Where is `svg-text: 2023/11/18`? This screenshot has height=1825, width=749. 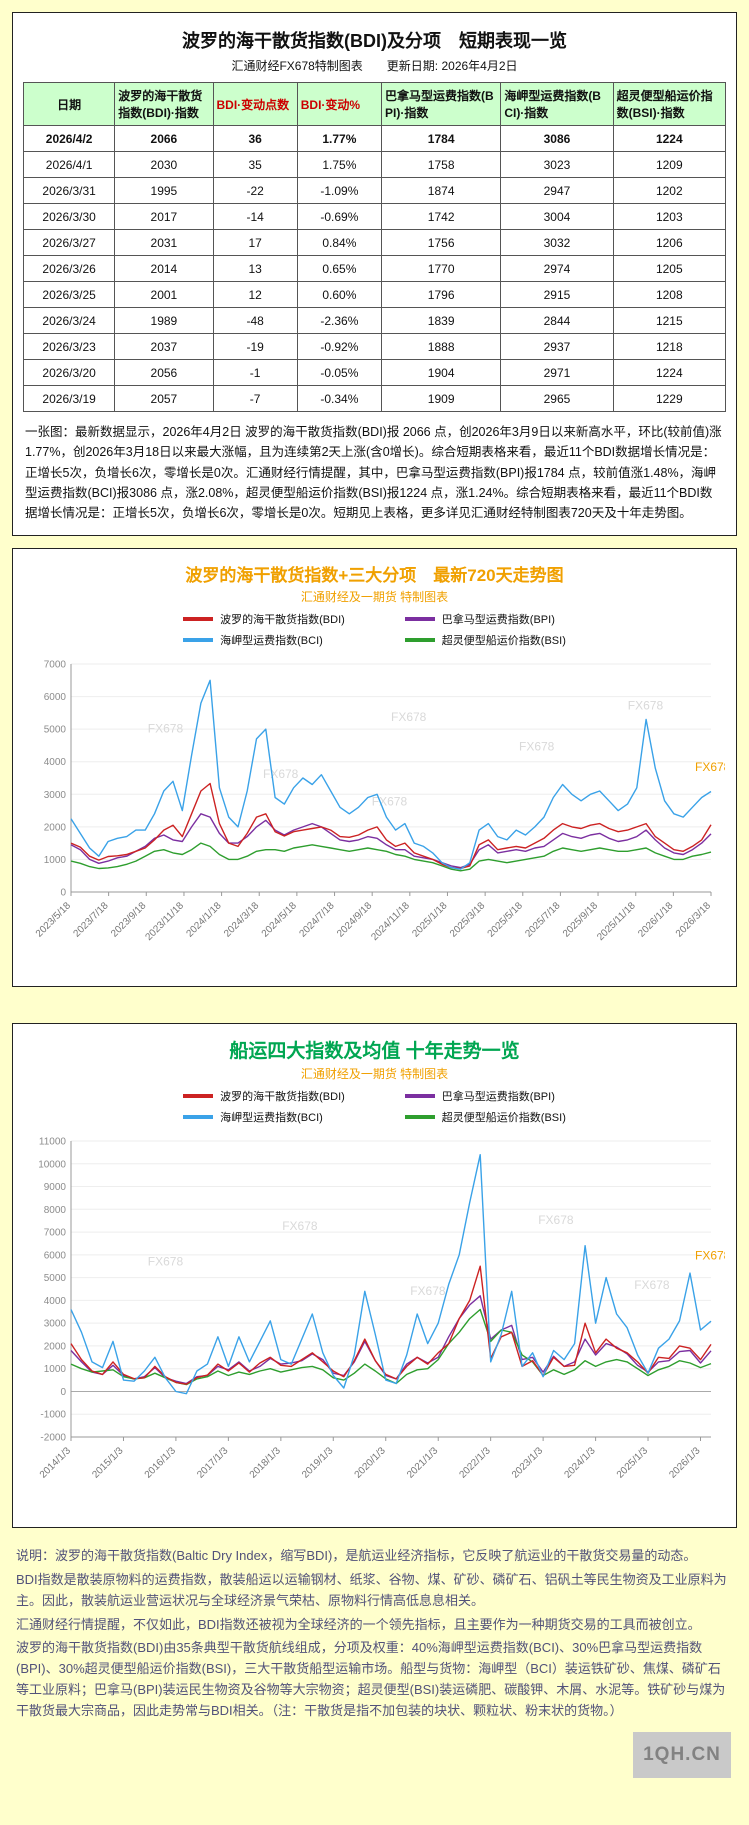
svg-text: 2023/11/18 is located at coordinates (164, 921).